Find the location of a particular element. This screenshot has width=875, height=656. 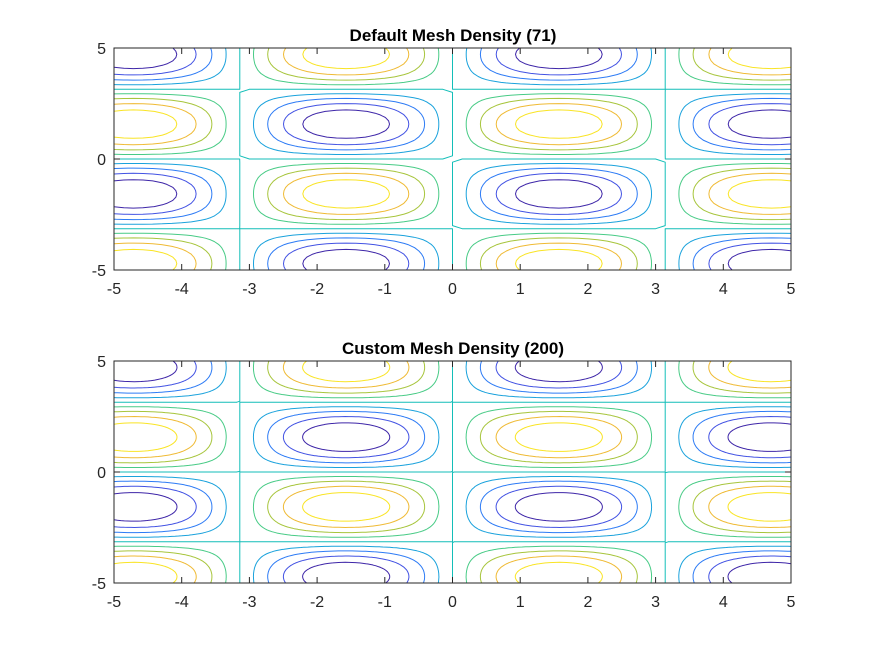

chart-title: Custom Mesh Density (200) is located at coordinates (453, 348).